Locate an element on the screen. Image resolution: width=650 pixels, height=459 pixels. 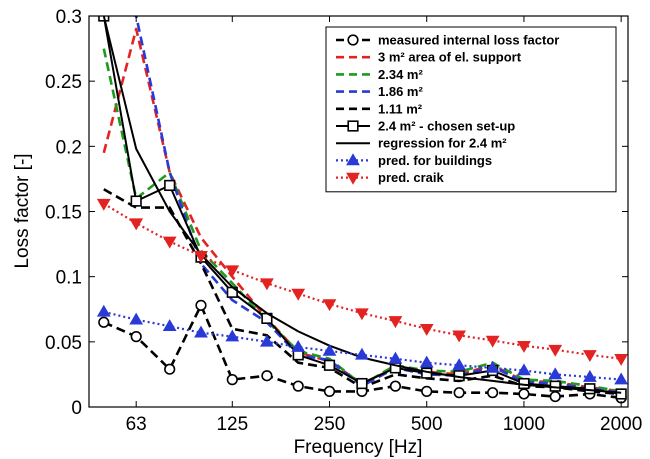
legend-label: 2.4 m² - chosen set-up is located at coordinates (446, 126).